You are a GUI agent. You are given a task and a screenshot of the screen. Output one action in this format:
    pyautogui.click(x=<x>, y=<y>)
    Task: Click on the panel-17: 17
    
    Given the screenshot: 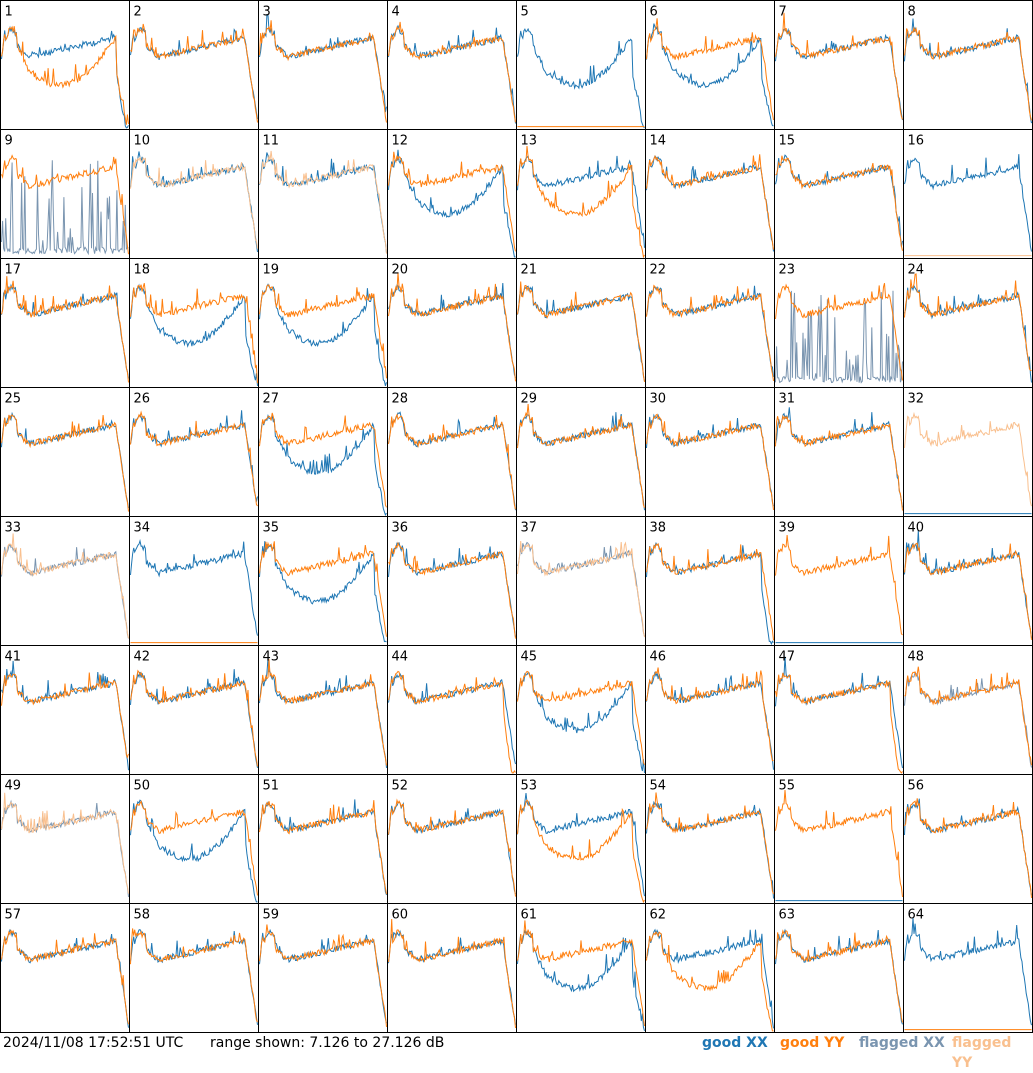 What is the action you would take?
    pyautogui.click(x=65, y=323)
    